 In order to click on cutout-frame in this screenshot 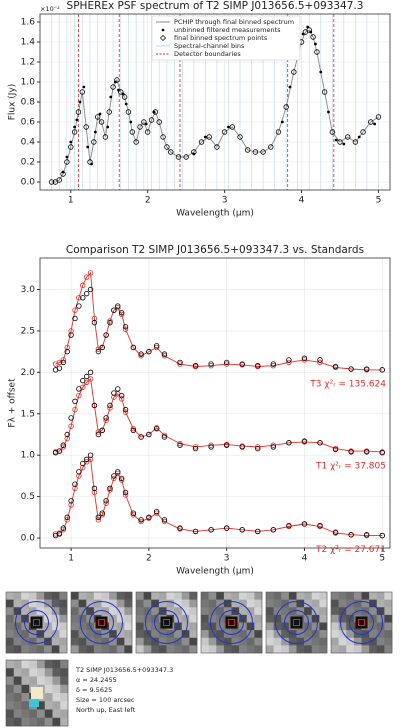, I will do `click(296, 622)`.